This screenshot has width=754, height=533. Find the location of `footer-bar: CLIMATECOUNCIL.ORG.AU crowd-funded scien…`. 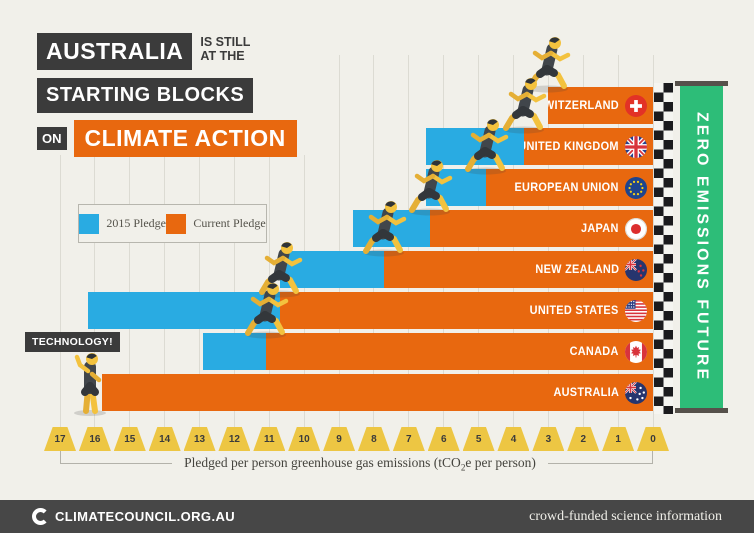

footer-bar: CLIMATECOUNCIL.ORG.AU crowd-funded scien… is located at coordinates (377, 516).